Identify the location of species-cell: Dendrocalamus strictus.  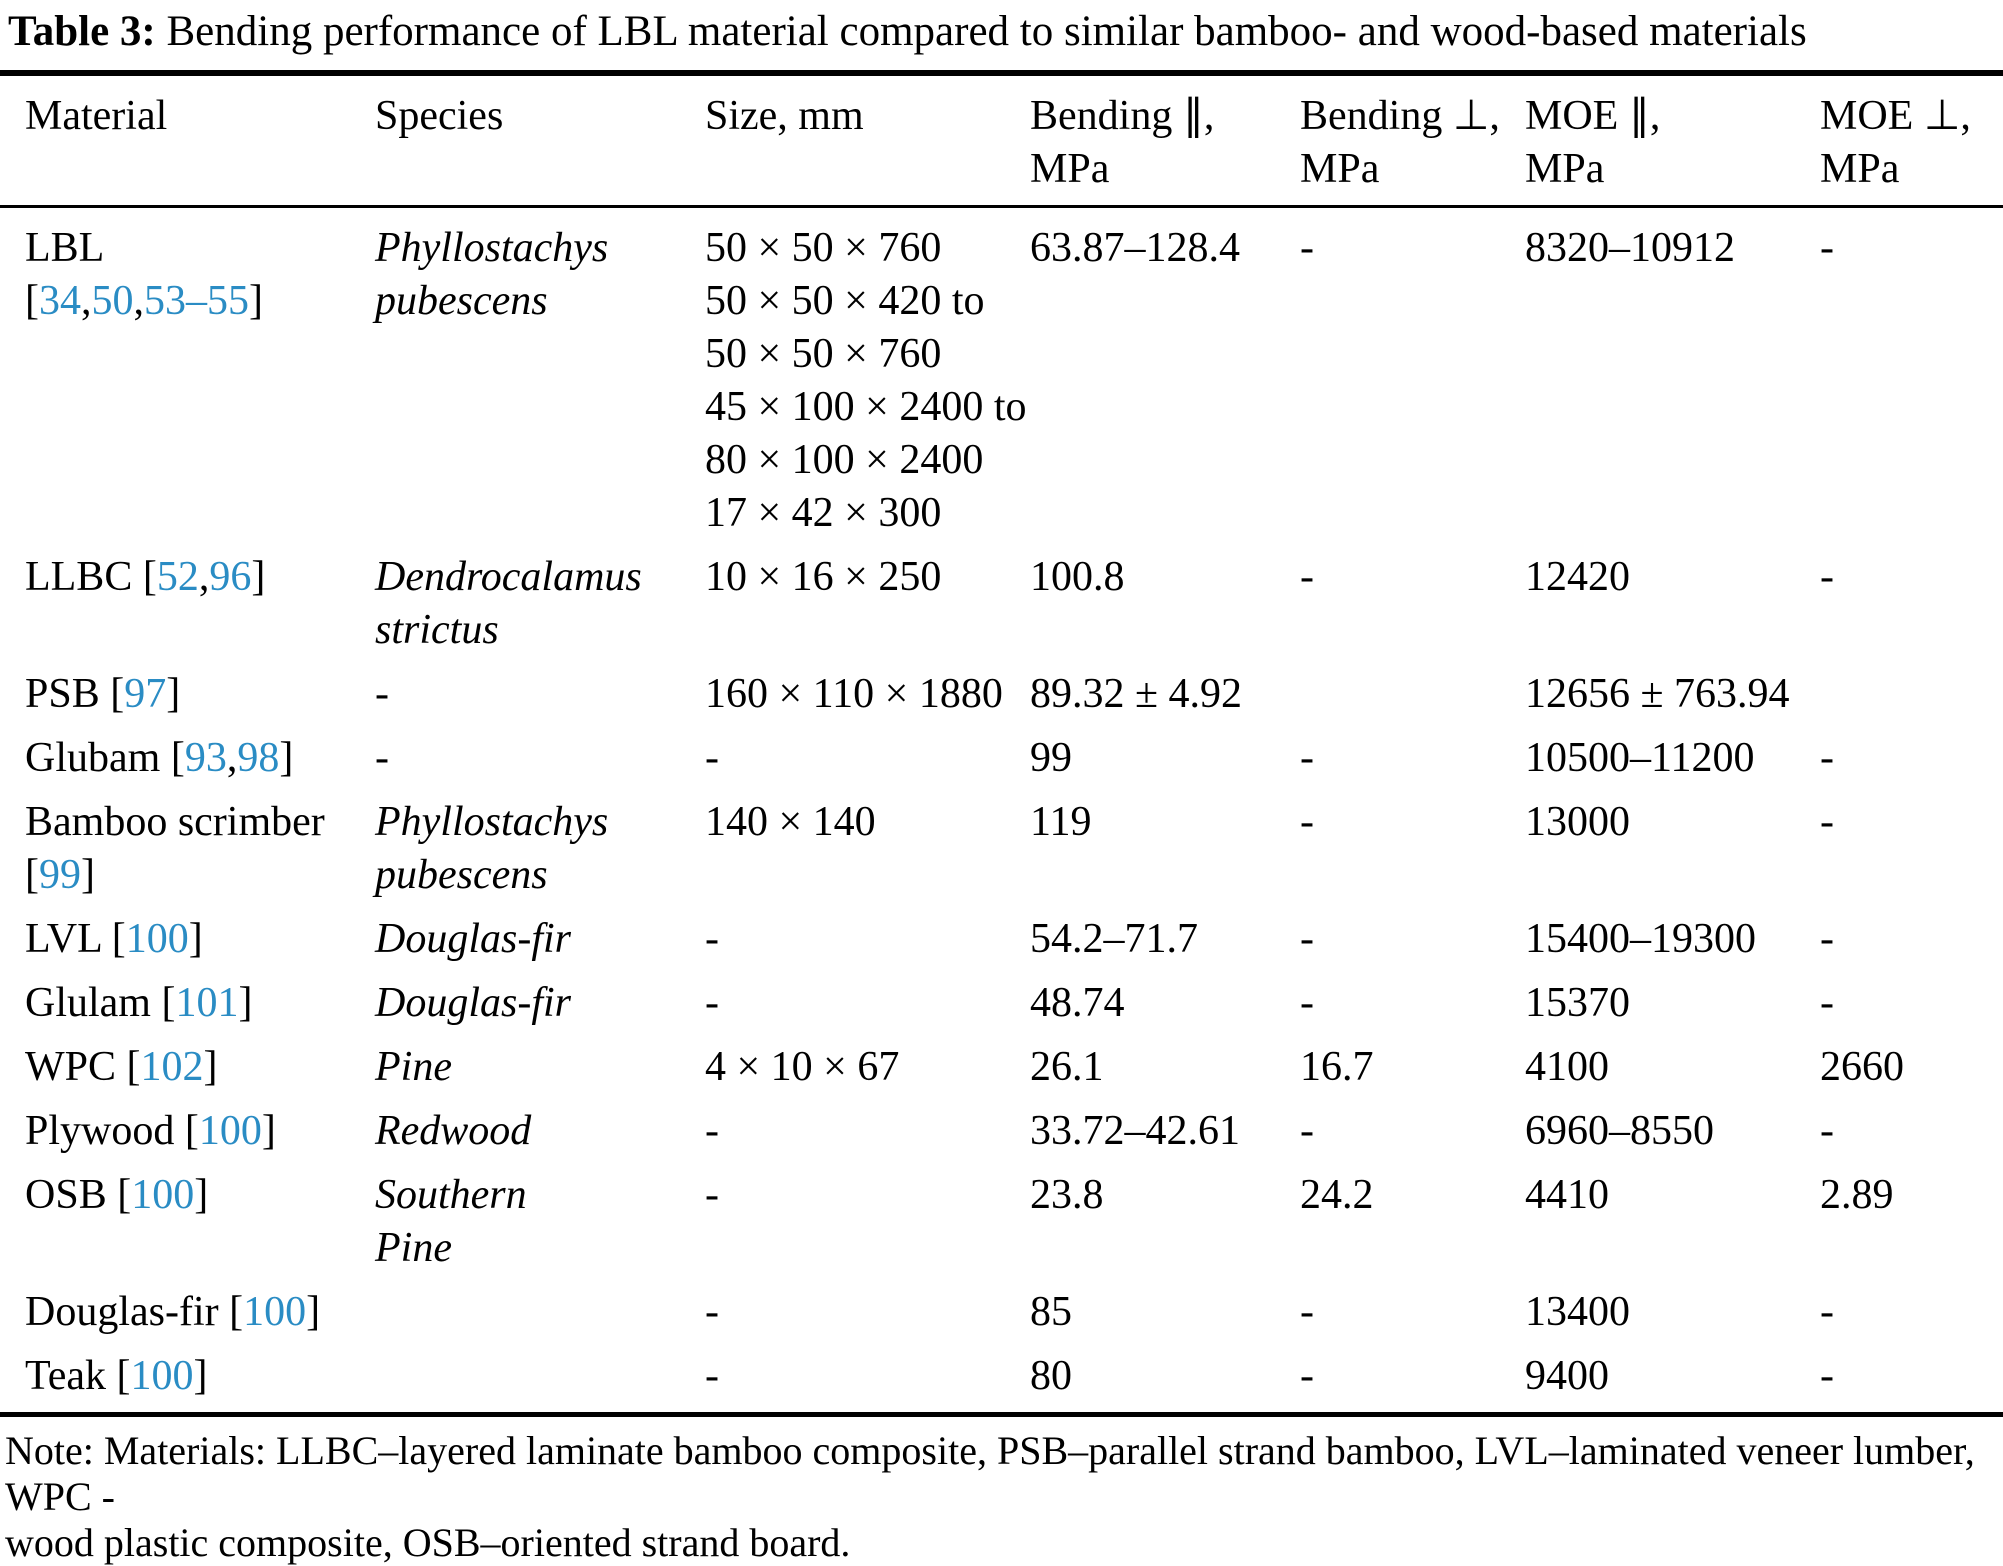
(540, 598).